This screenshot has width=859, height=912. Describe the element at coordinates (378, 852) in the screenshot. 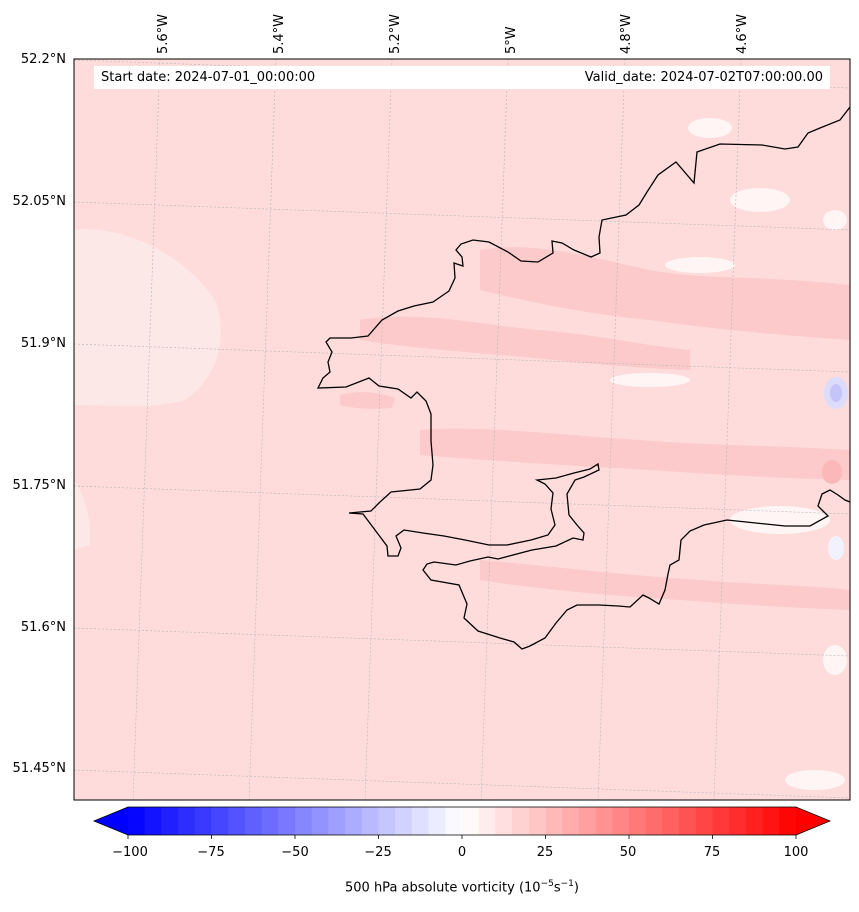

I see `colorbar-tick-label: −25` at that location.